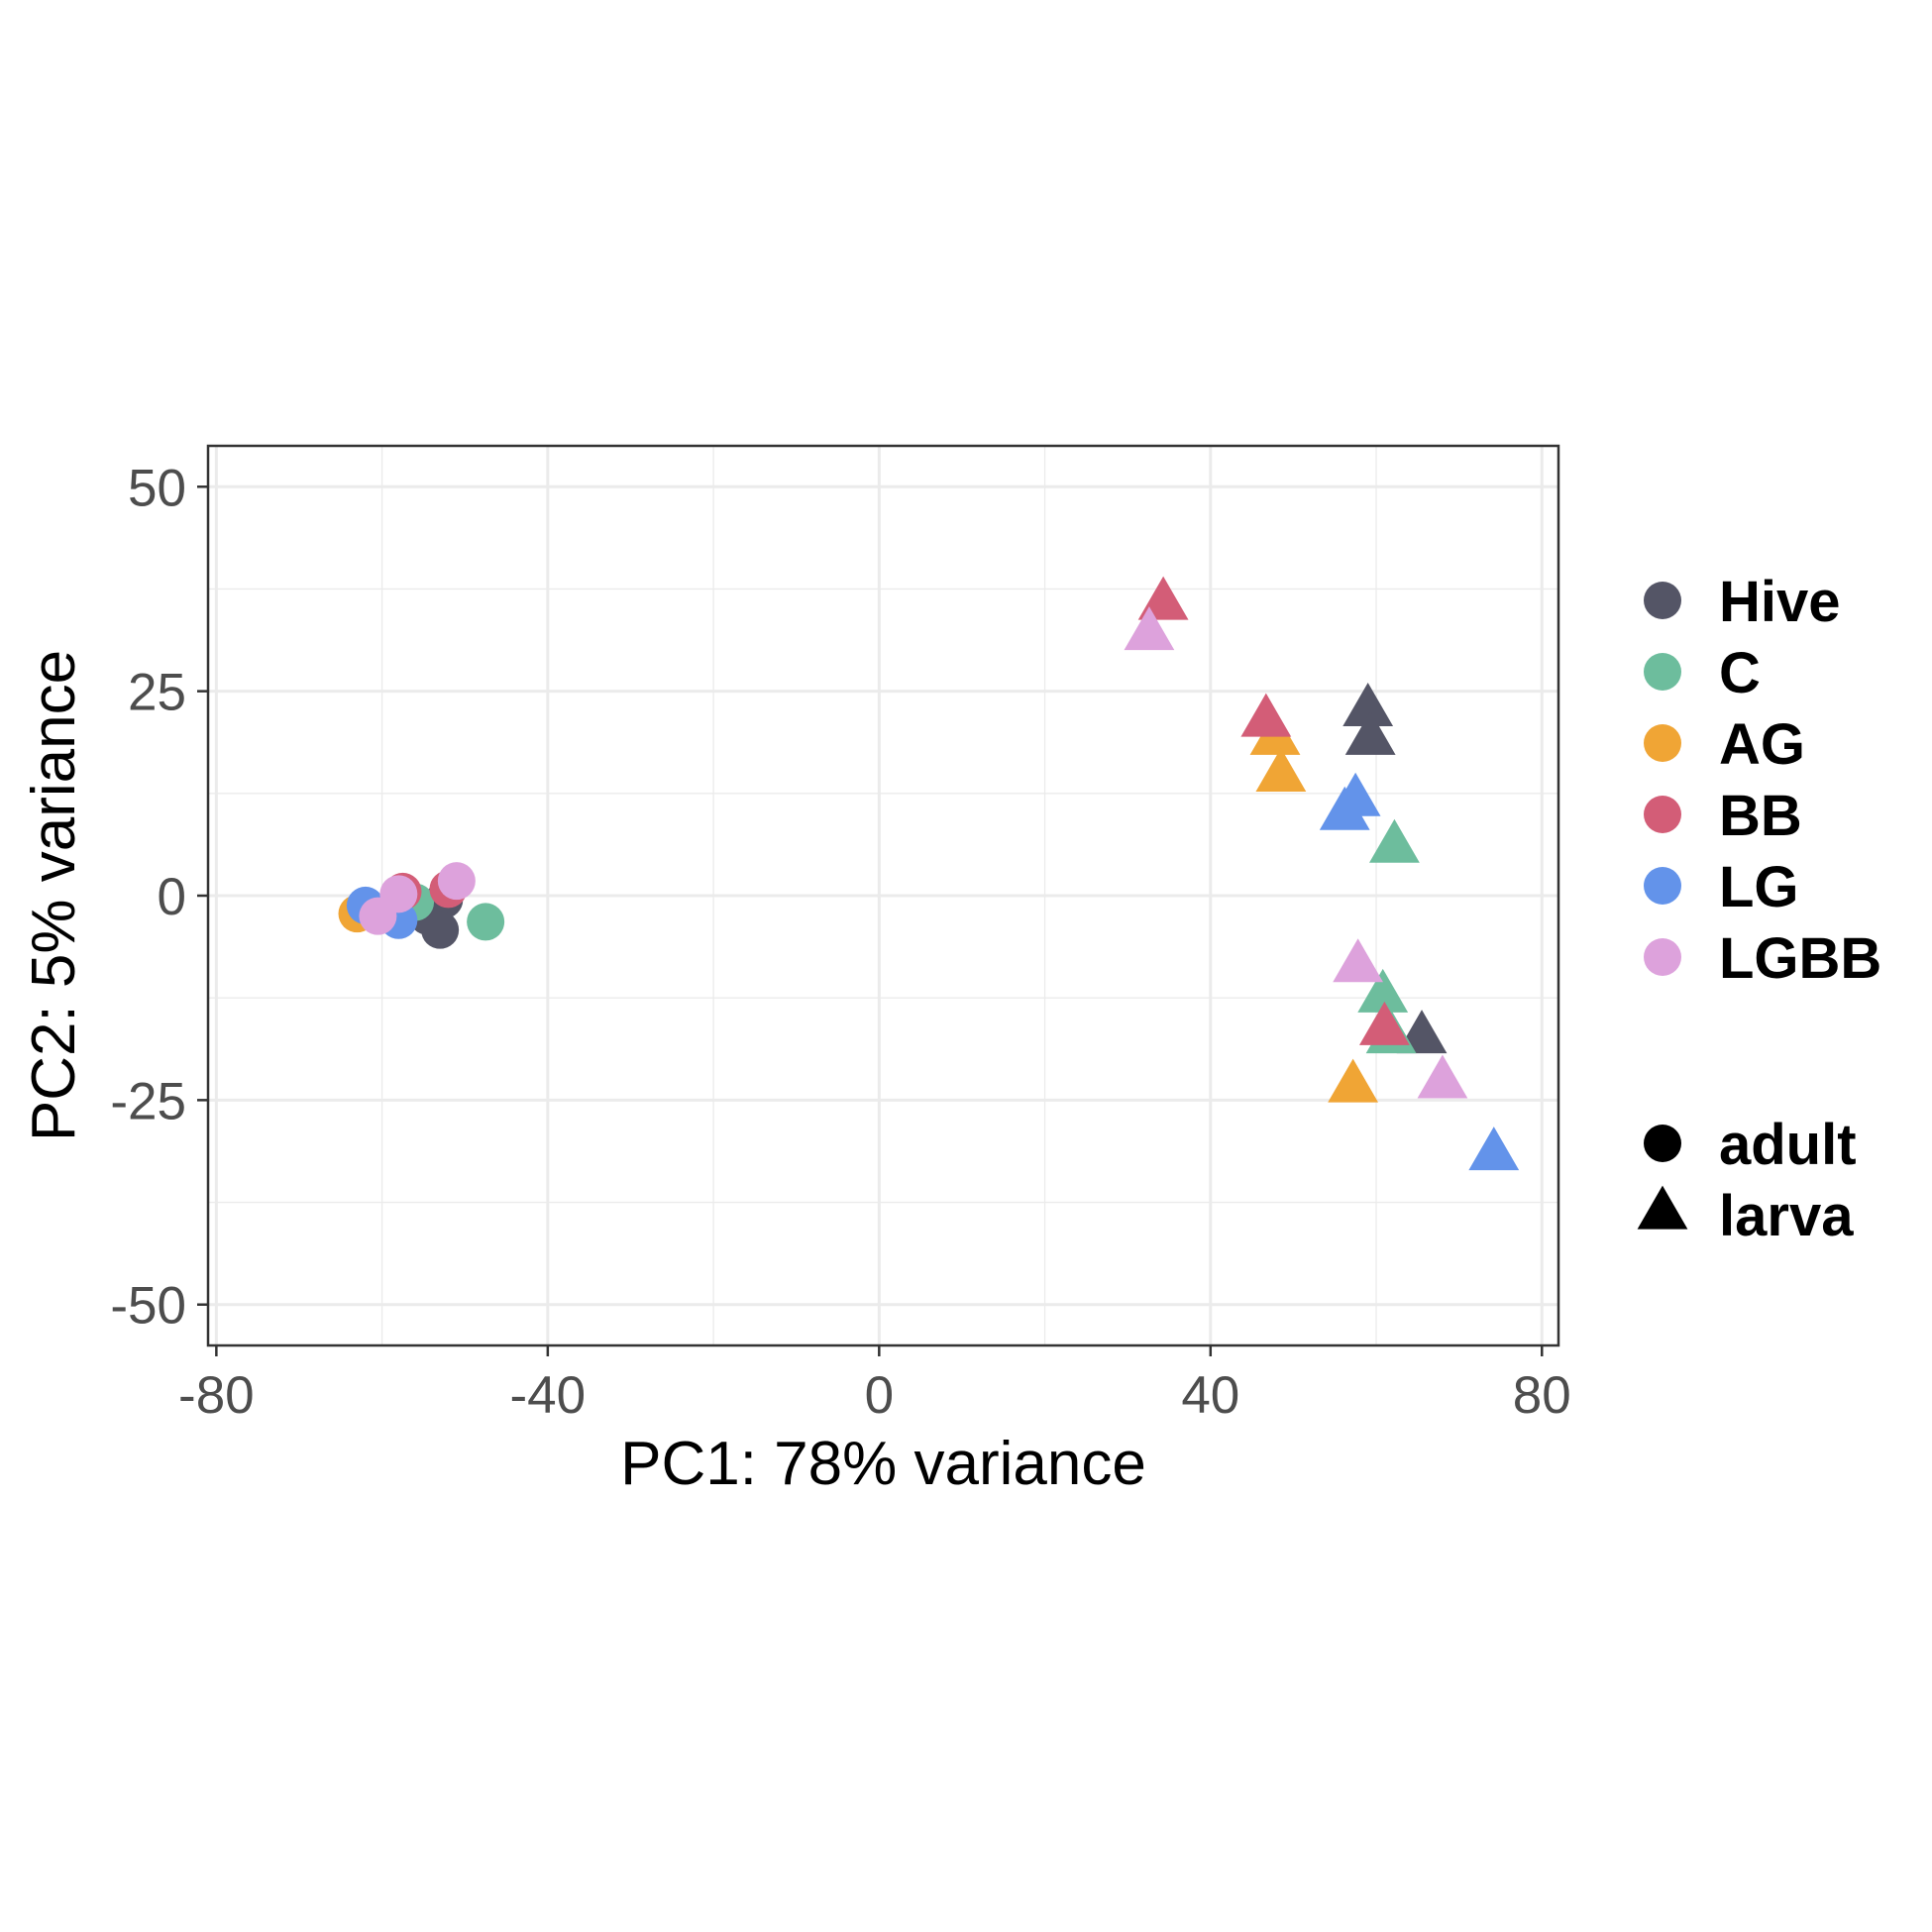 This screenshot has width=1932, height=1932. I want to click on y-tick-label: 0, so click(172, 897).